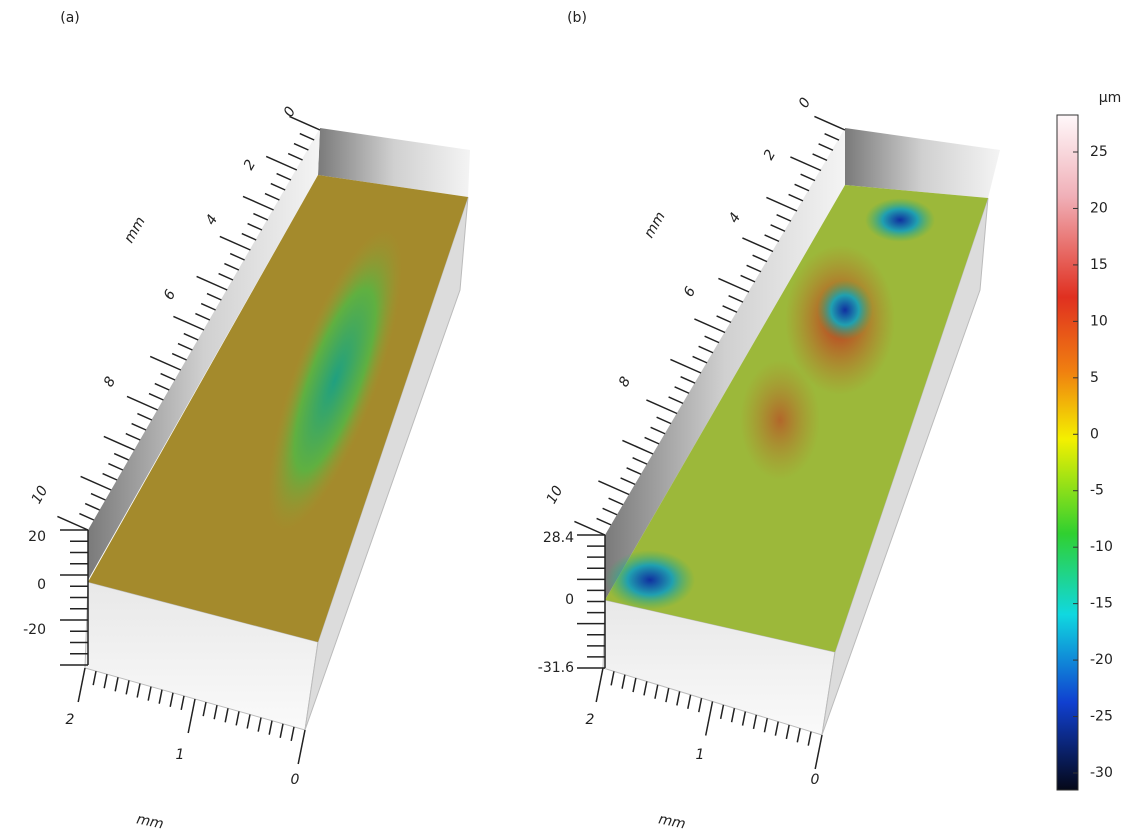 The height and width of the screenshot is (838, 1128). What do you see at coordinates (37, 537) in the screenshot?
I see `z-tick-label: 20` at bounding box center [37, 537].